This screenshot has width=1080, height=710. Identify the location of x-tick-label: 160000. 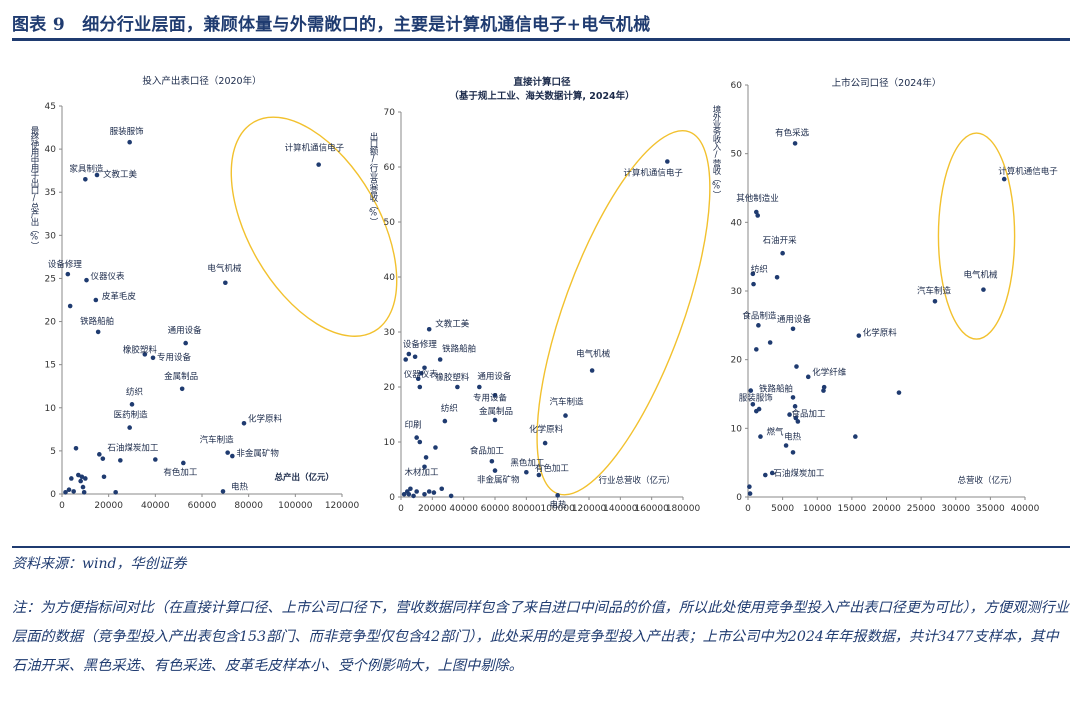
(651, 509).